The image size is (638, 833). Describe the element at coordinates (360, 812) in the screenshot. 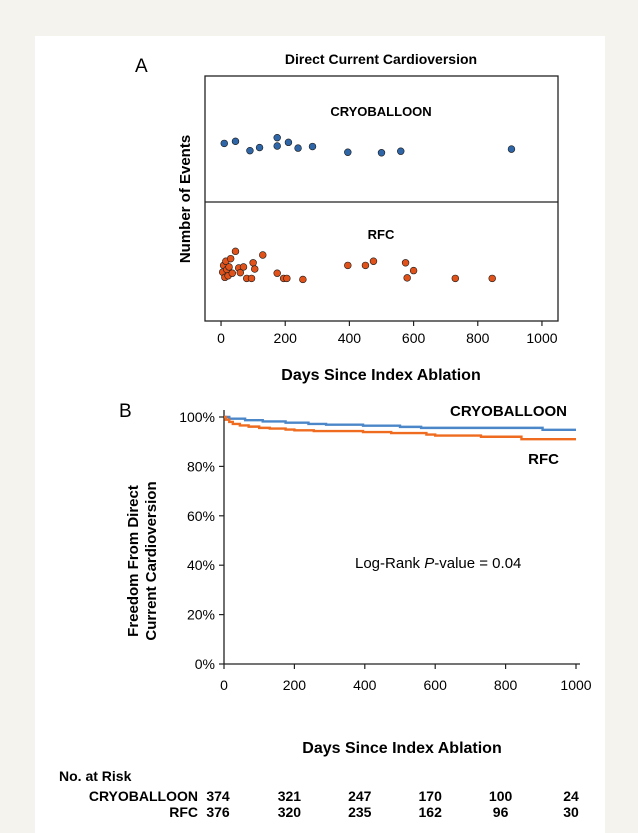

I see `risk-rfc-value: 235` at that location.